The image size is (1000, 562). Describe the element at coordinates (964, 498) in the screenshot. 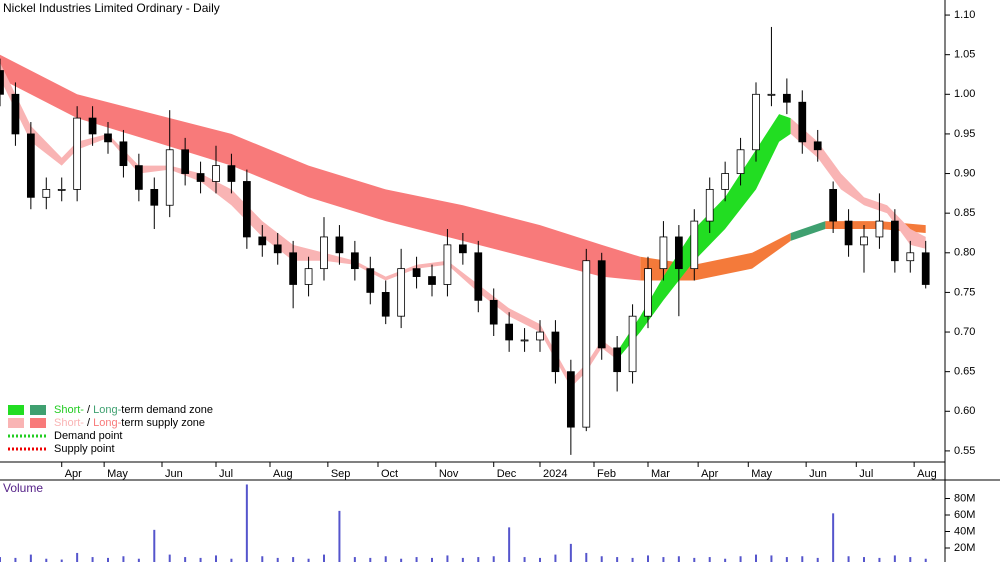

I see `volume-tick-label: 80M` at that location.